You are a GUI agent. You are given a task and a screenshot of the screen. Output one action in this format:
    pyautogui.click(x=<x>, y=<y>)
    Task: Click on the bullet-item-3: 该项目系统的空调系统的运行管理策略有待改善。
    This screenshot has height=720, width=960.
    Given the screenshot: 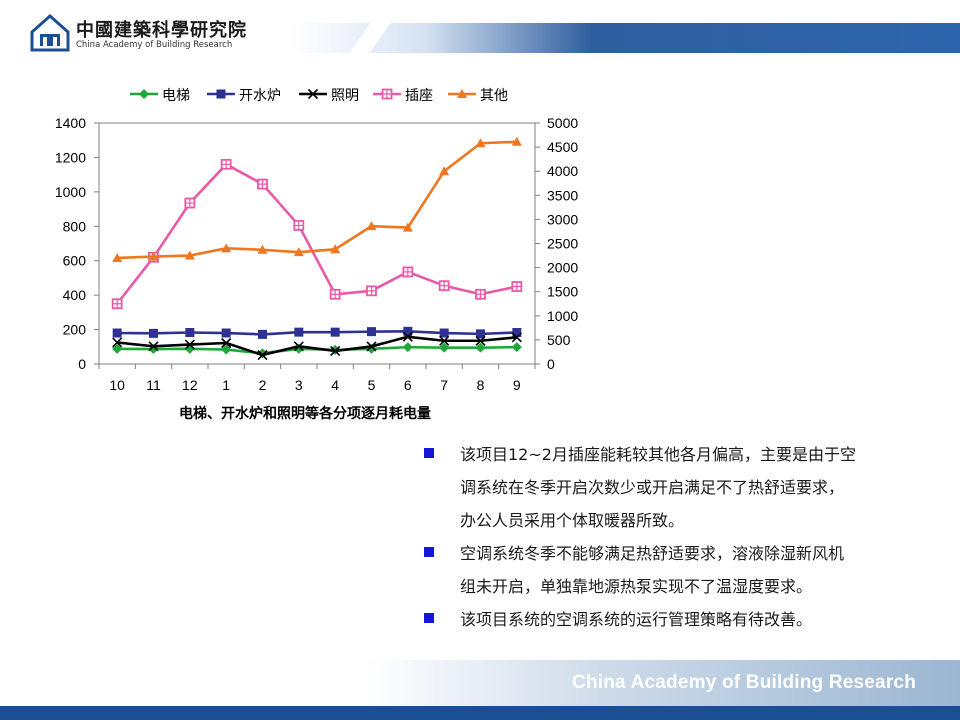 What is the action you would take?
    pyautogui.click(x=674, y=619)
    